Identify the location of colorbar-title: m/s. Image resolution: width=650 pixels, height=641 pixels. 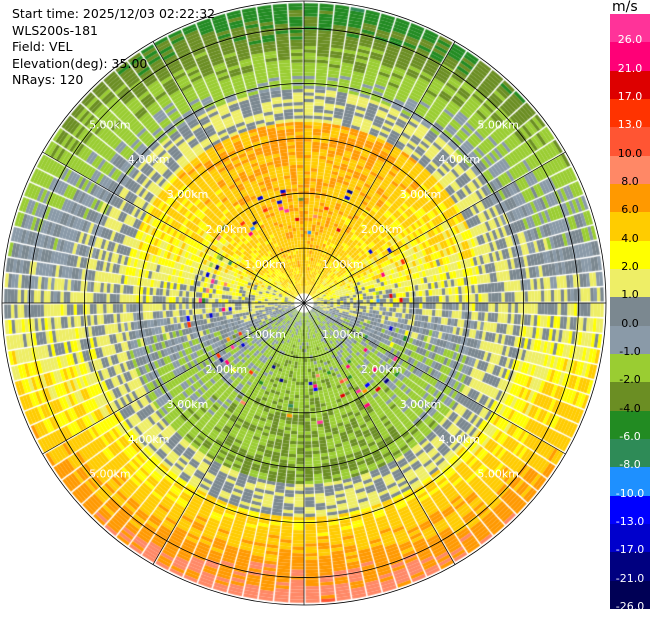
(625, 7).